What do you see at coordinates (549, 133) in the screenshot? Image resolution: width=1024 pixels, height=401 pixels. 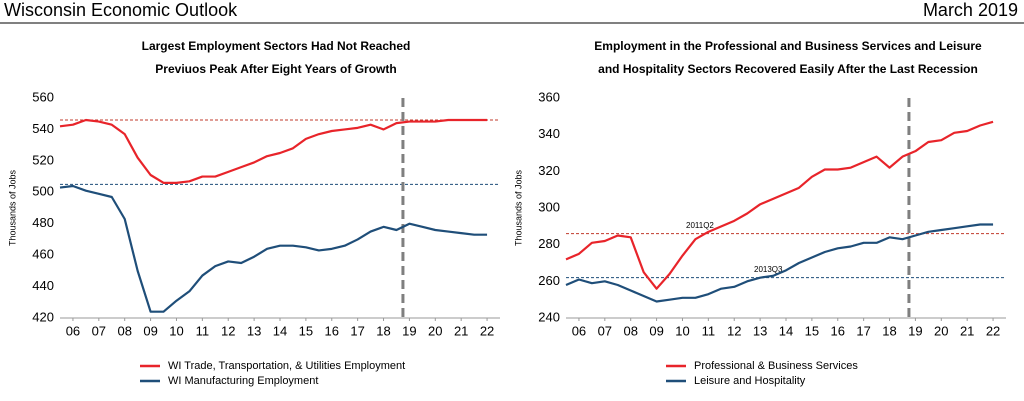 I see `y-tick-label: 340` at bounding box center [549, 133].